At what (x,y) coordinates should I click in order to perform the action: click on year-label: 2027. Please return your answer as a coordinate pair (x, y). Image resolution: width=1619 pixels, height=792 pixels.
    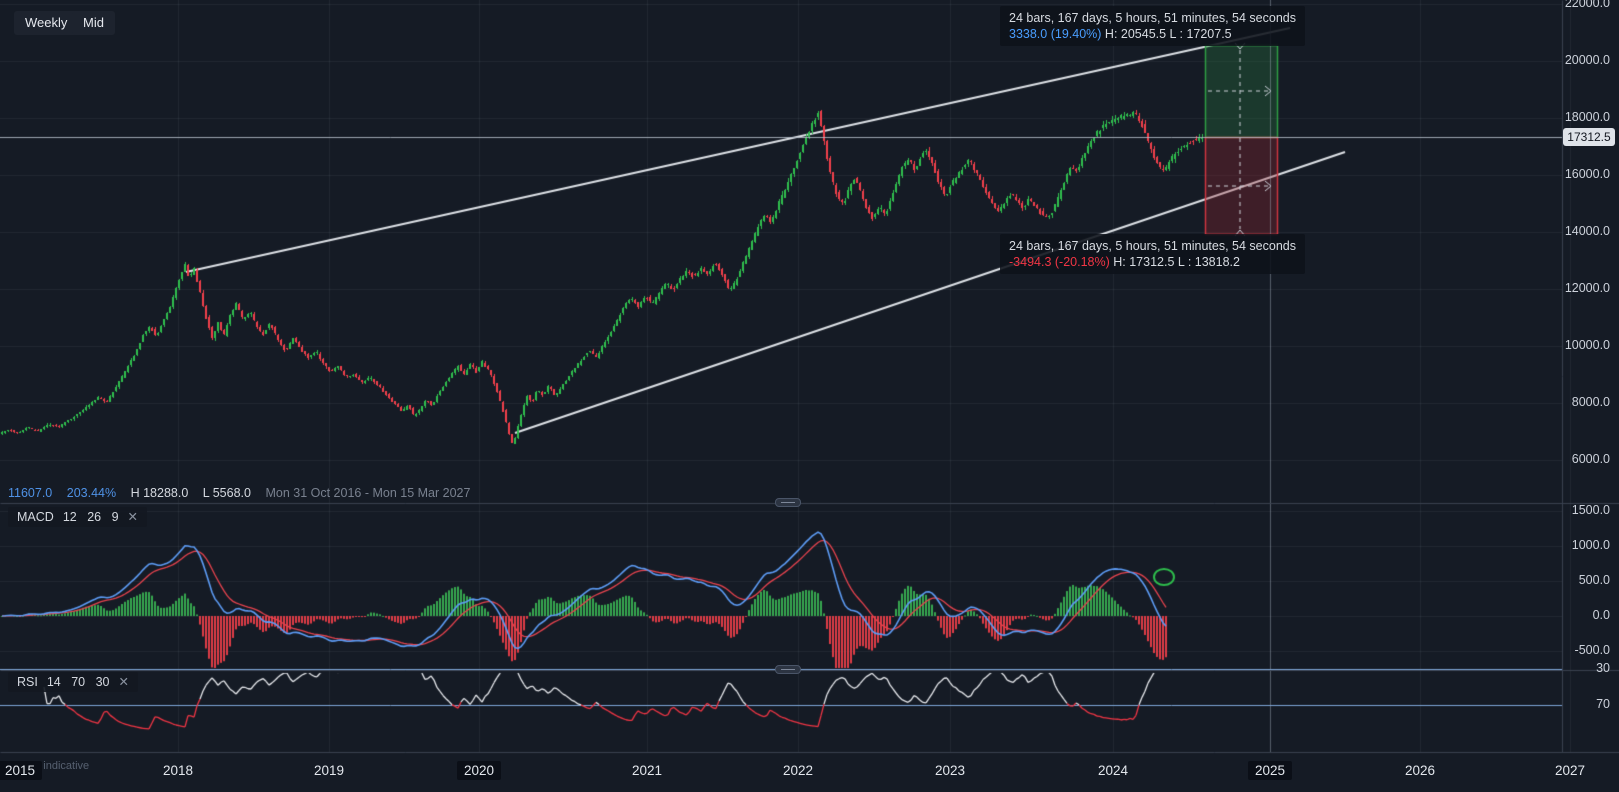
    Looking at the image, I should click on (1570, 770).